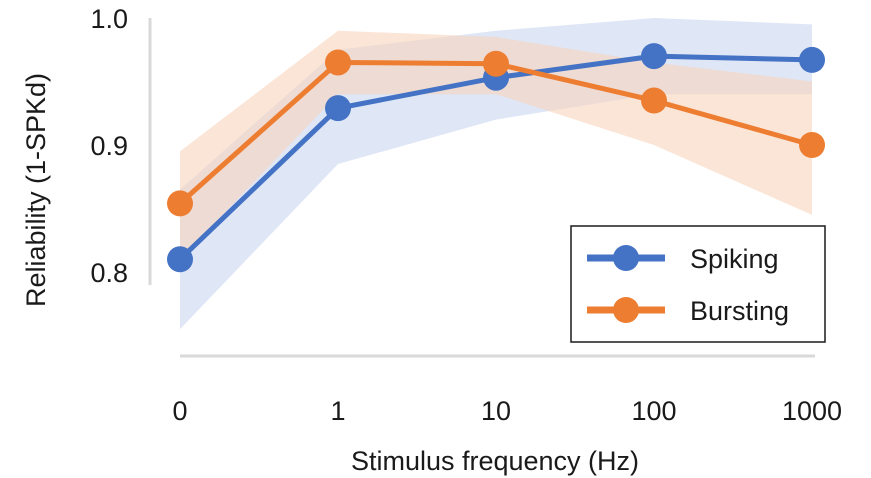 The width and height of the screenshot is (871, 478). Describe the element at coordinates (626, 310) in the screenshot. I see `legend-swatch-bursting-marker` at that location.